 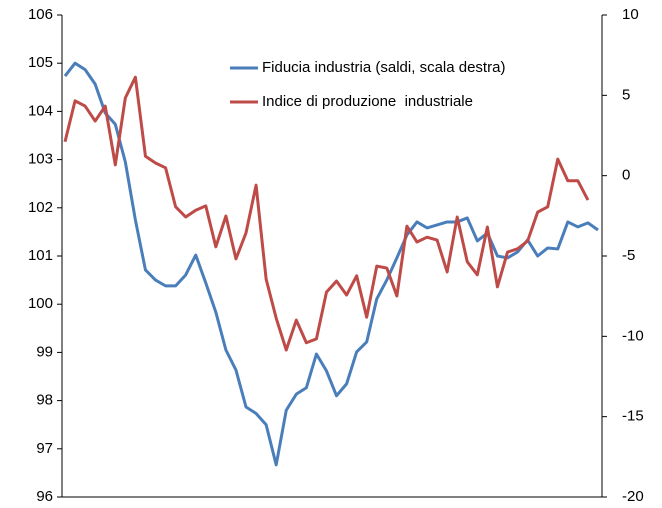 I want to click on y2-tick-label: -10, so click(x=633, y=335).